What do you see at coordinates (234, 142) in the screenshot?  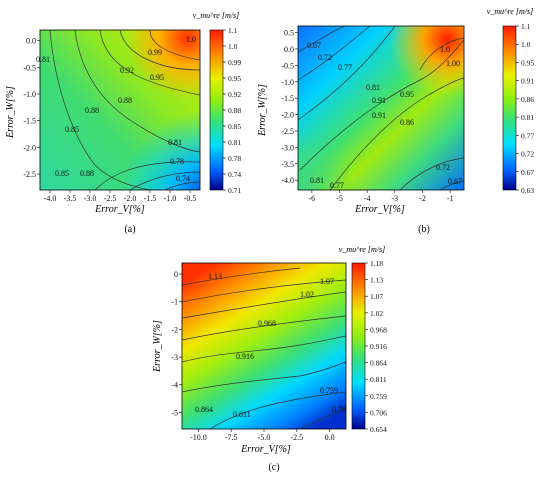 I see `panel-a-colorbar-tick-label: 0.81` at bounding box center [234, 142].